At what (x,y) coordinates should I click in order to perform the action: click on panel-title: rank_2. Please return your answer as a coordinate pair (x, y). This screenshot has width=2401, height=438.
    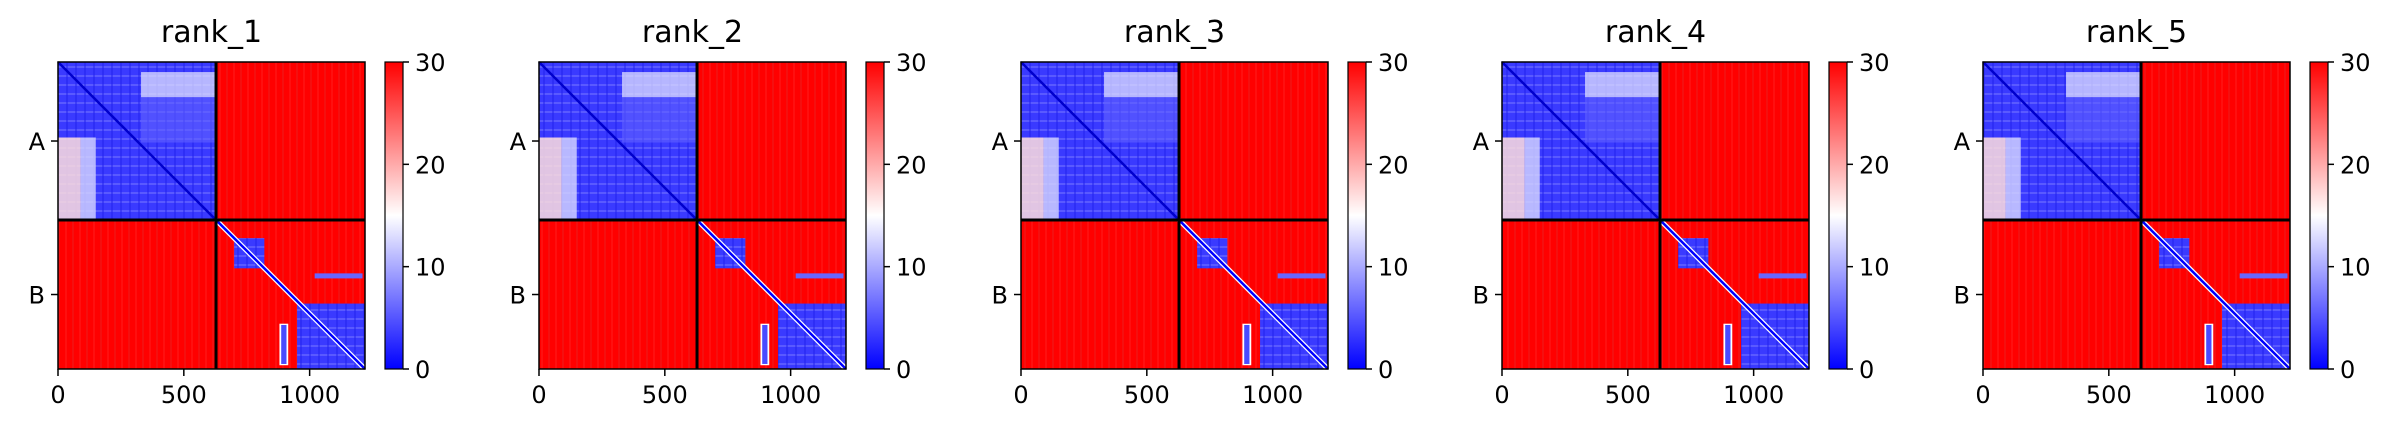
    Looking at the image, I should click on (692, 32).